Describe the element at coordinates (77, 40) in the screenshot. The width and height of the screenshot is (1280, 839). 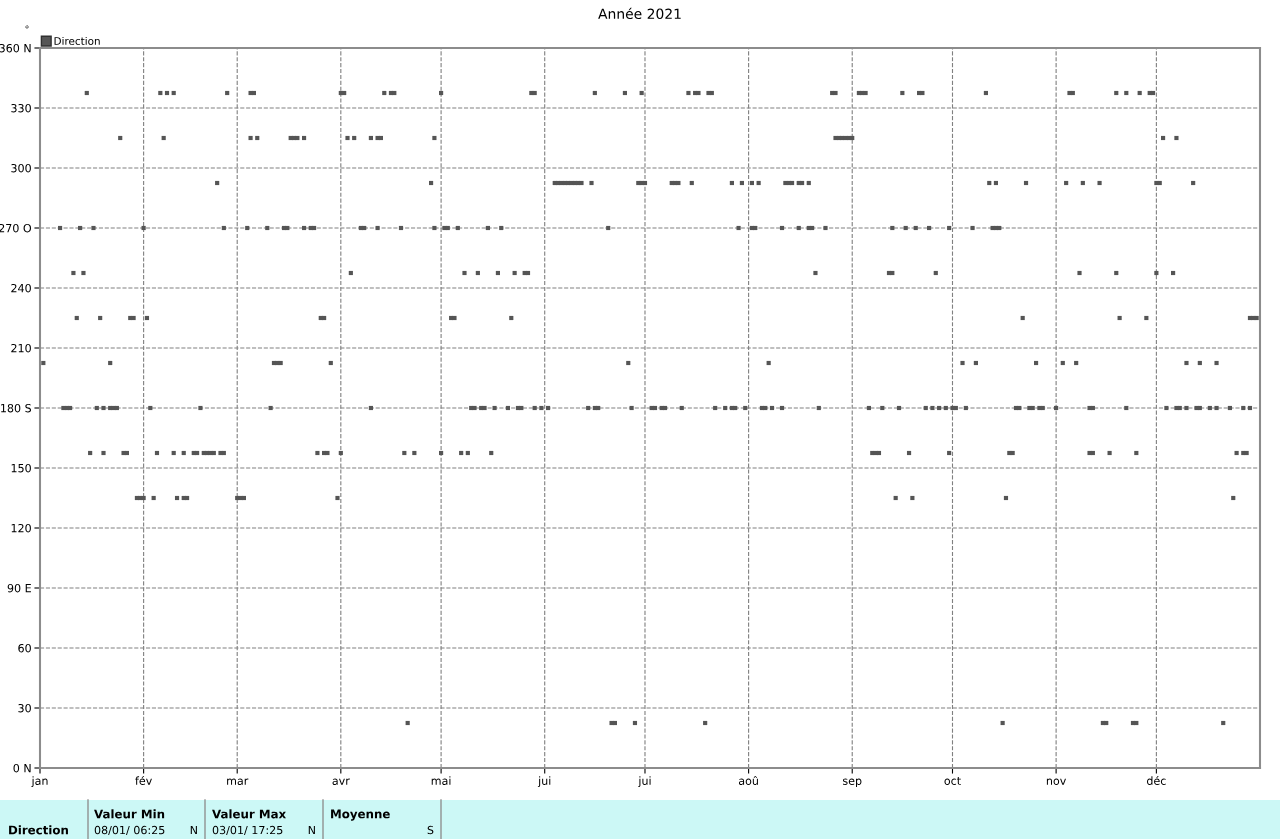
I see `legend-label: Direction` at that location.